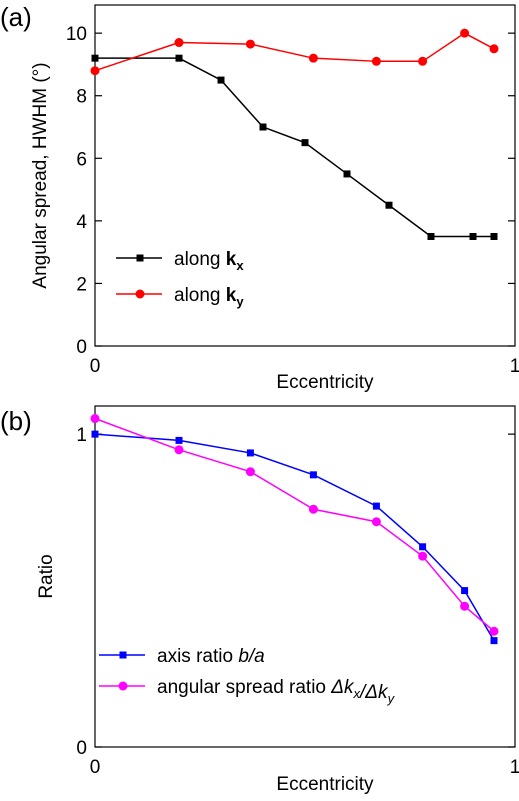 The width and height of the screenshot is (519, 801). Describe the element at coordinates (81, 159) in the screenshot. I see `y-tick-label: 6` at that location.